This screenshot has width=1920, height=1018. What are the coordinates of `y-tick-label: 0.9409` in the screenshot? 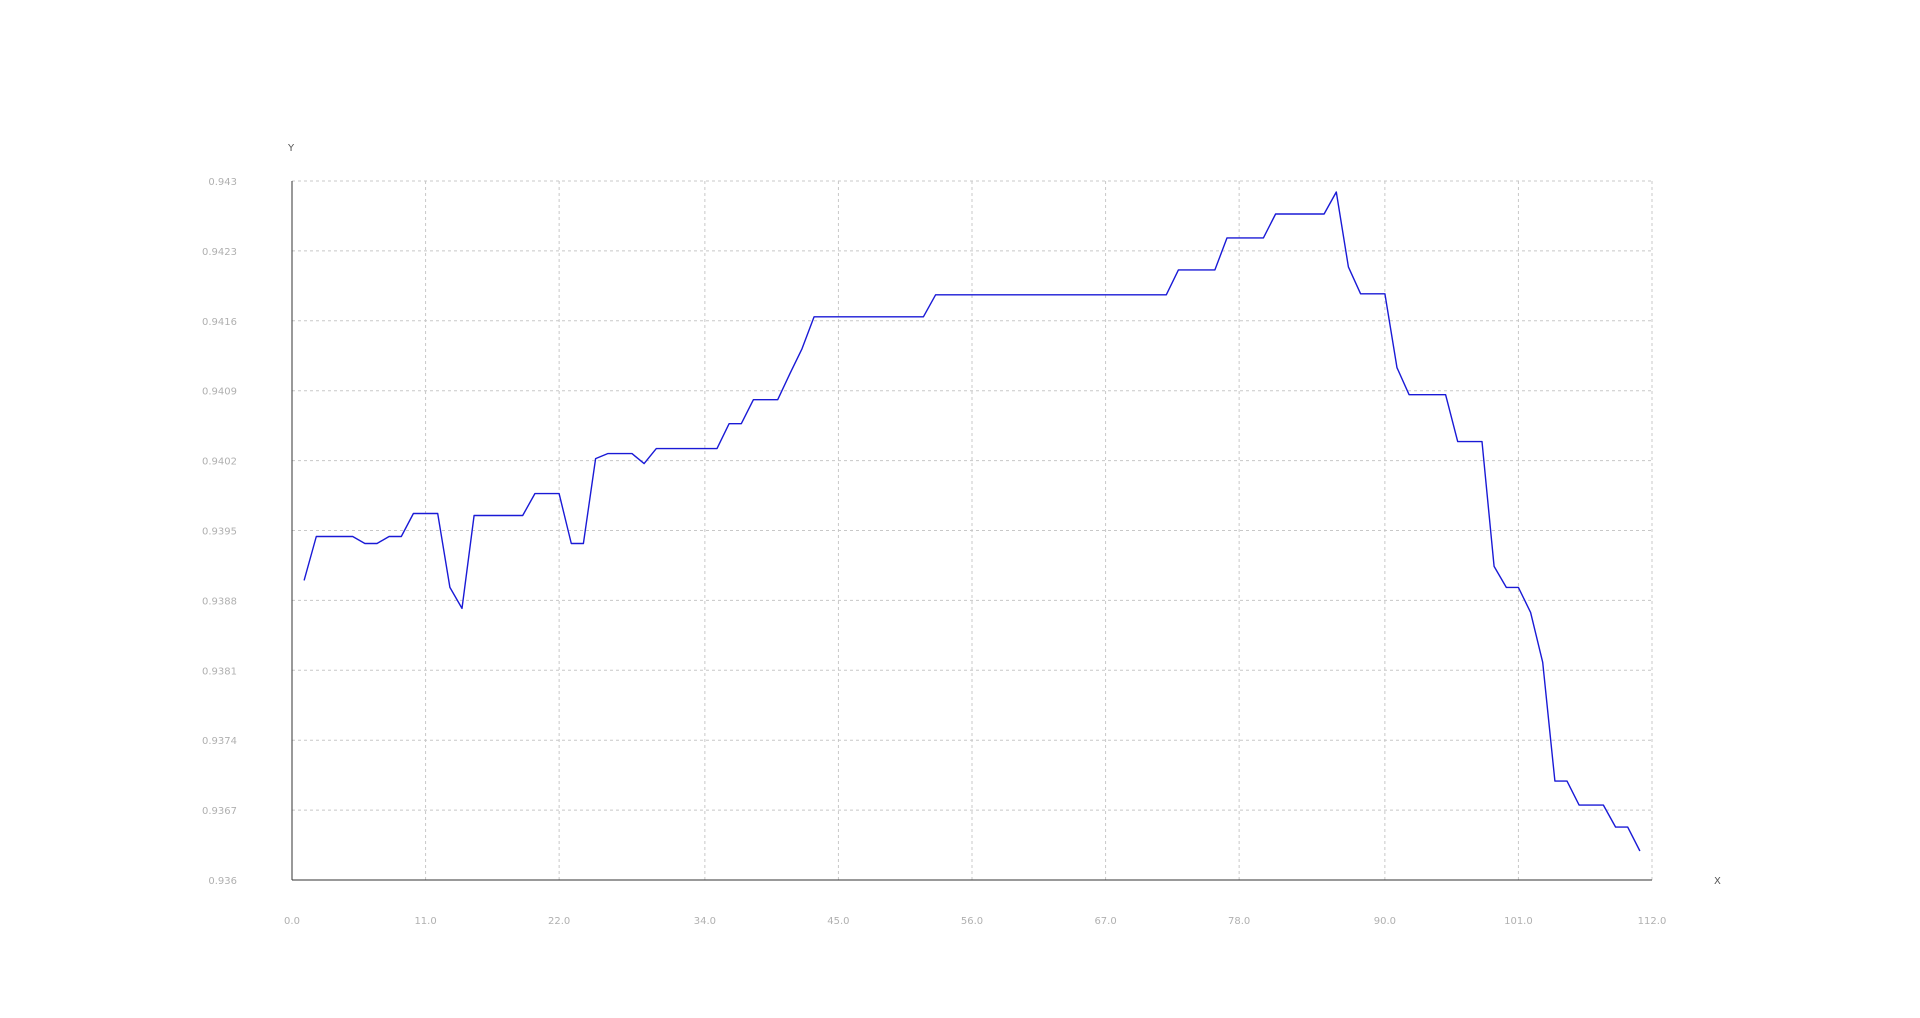 It's located at (219, 392).